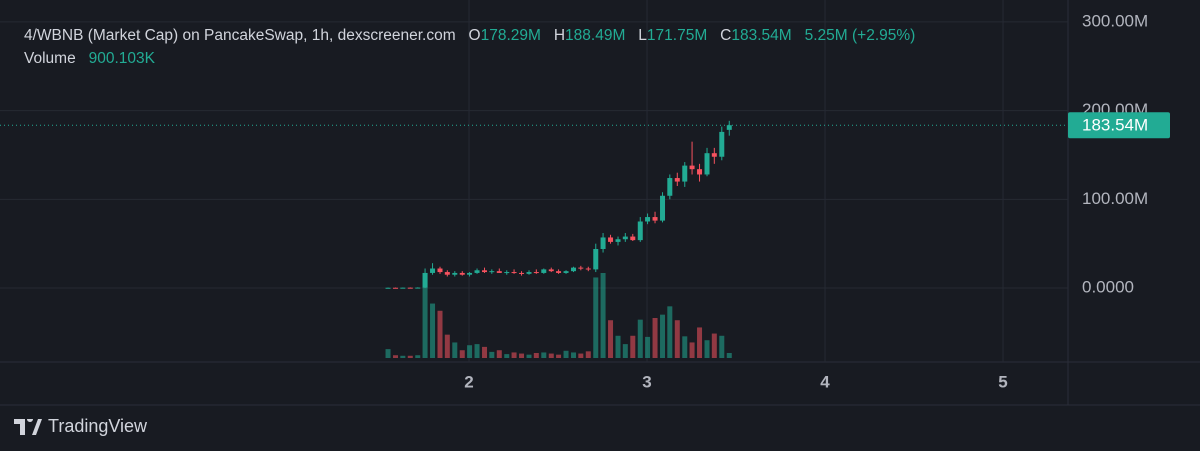  Describe the element at coordinates (98, 426) in the screenshot. I see `watermark-text: TradingView` at that location.